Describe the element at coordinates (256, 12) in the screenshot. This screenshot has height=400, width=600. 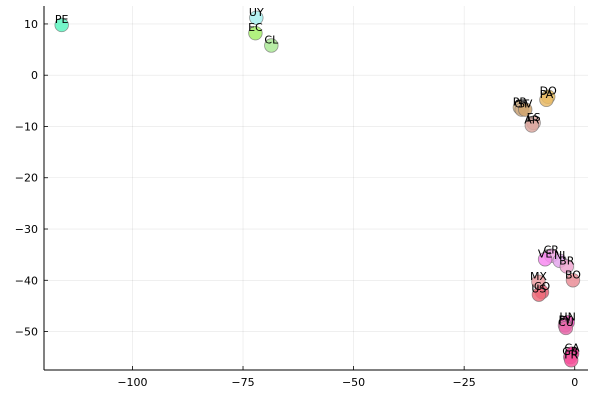
I see `point-label-uy: UY` at that location.